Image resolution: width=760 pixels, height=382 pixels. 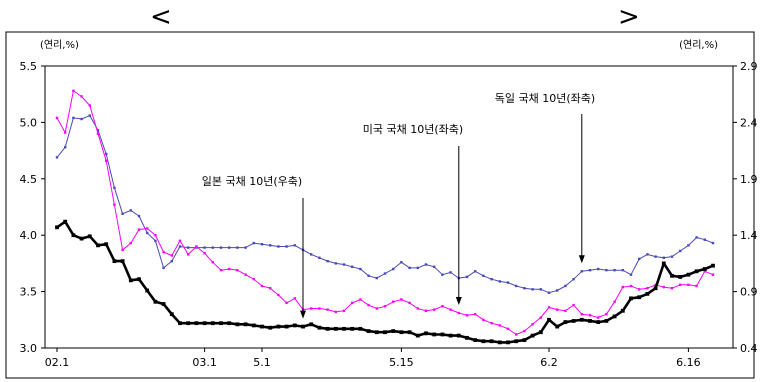 I want to click on left-y-tick-label: 4.0, so click(x=29, y=235).